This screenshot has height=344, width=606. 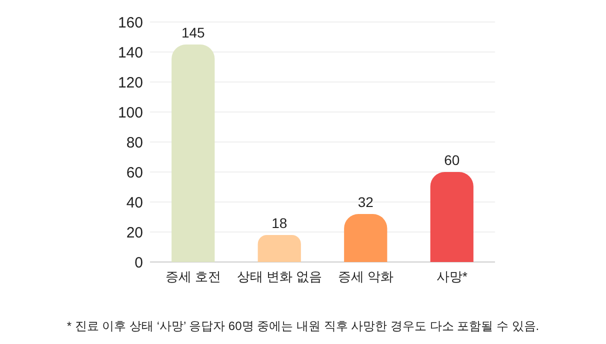 What do you see at coordinates (366, 202) in the screenshot?
I see `data-label: 32` at bounding box center [366, 202].